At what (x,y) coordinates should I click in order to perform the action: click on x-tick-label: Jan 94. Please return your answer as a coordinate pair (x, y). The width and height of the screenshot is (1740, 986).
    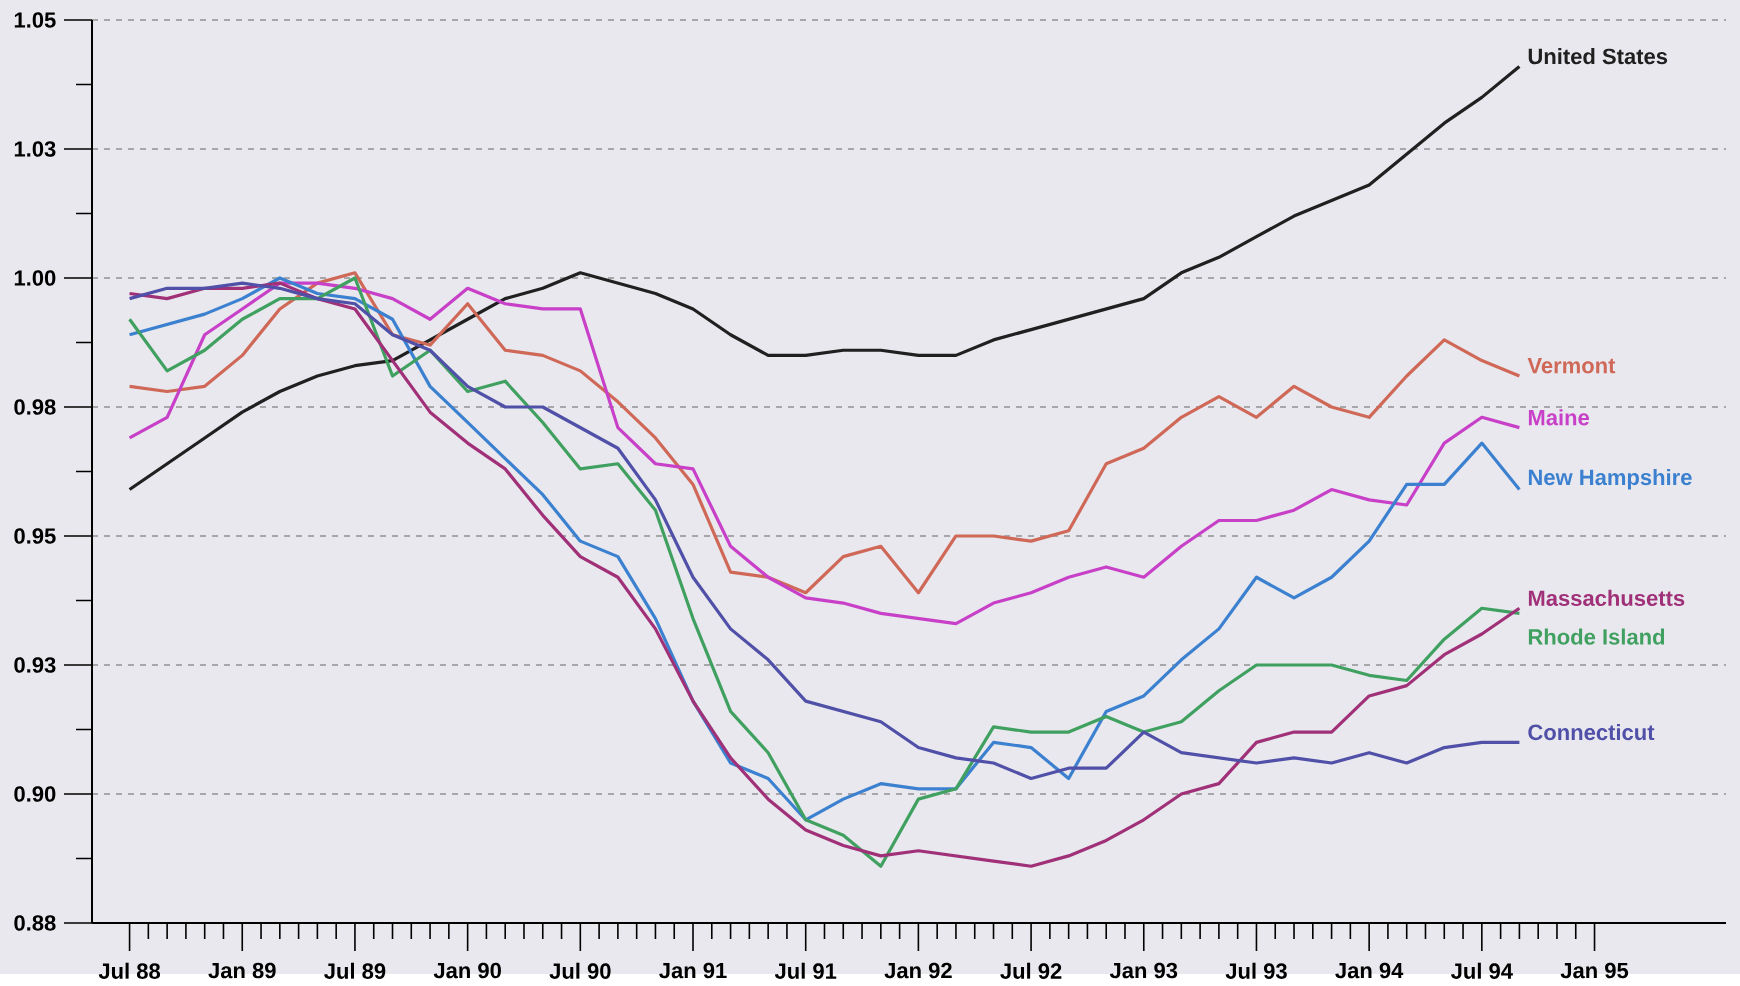
    Looking at the image, I should click on (1369, 970).